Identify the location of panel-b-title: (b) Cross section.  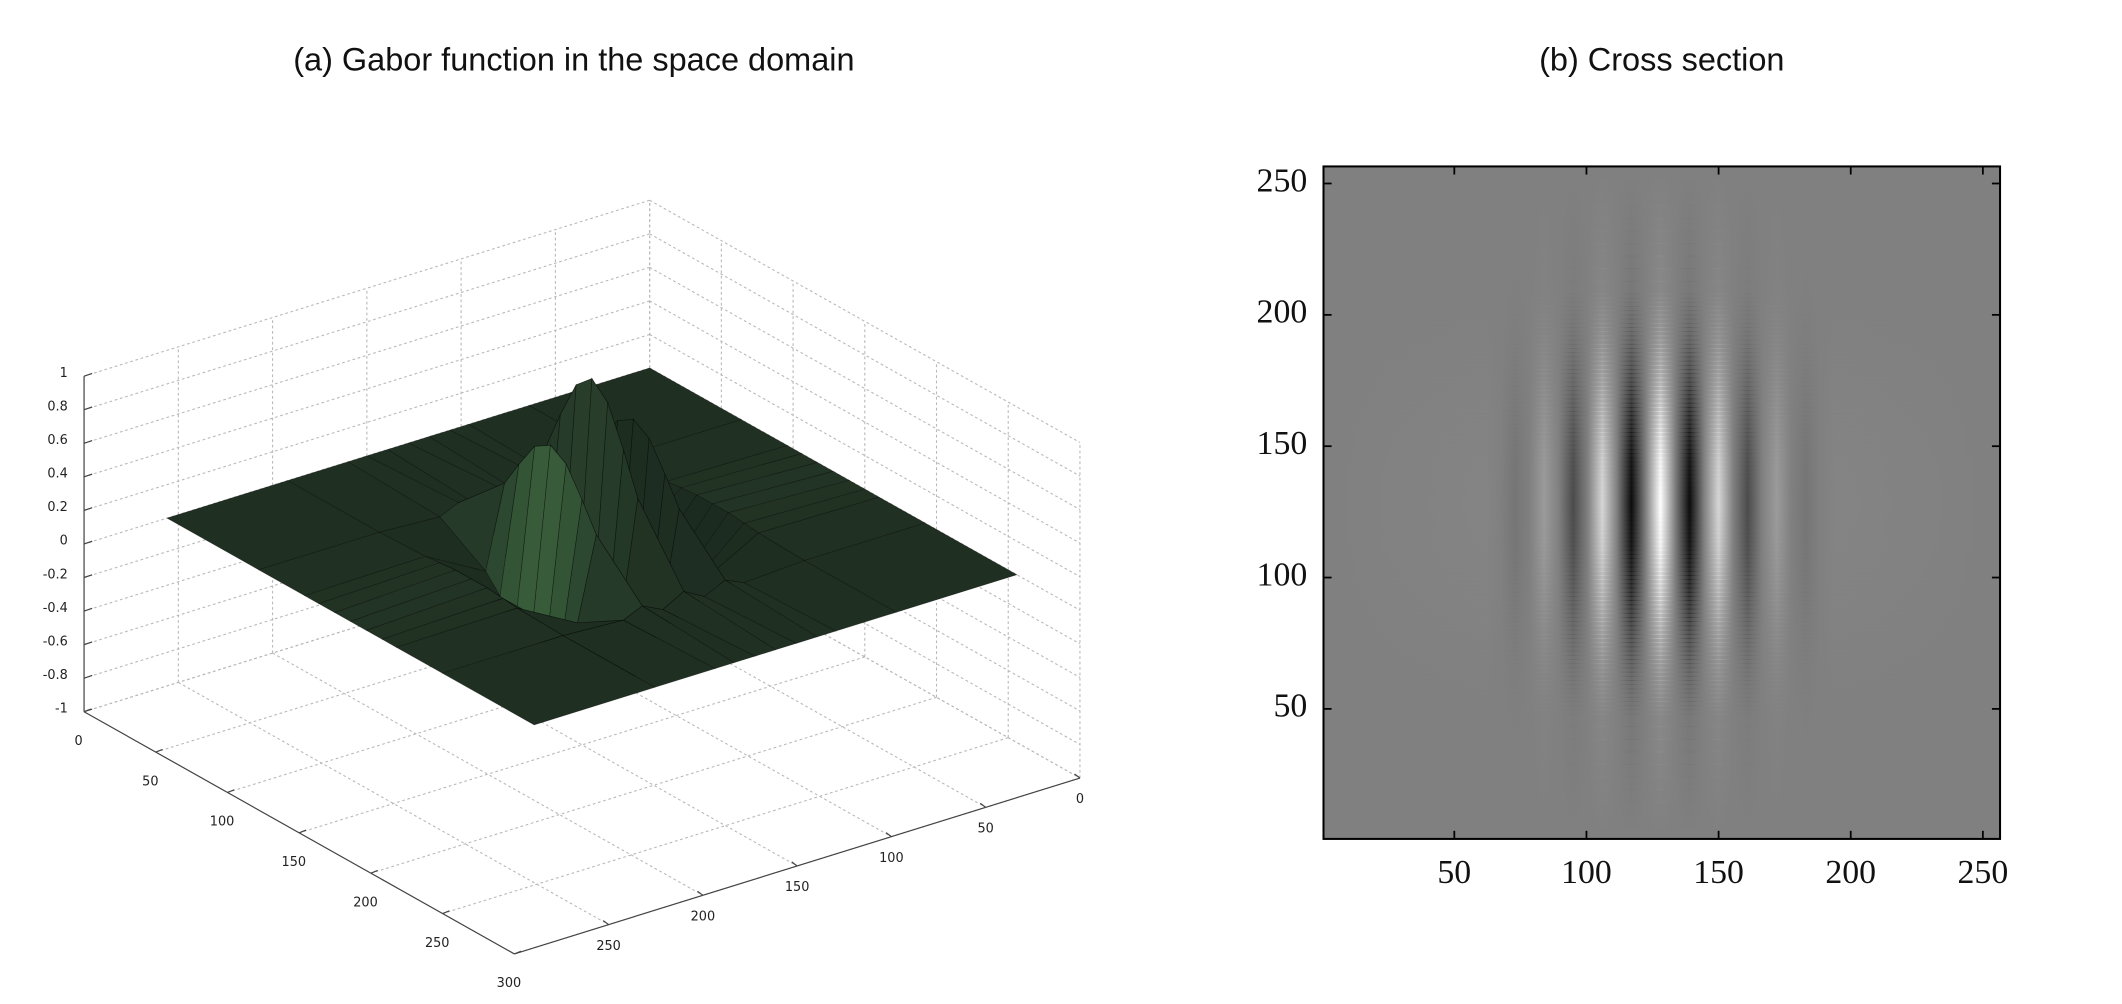
(1661, 59).